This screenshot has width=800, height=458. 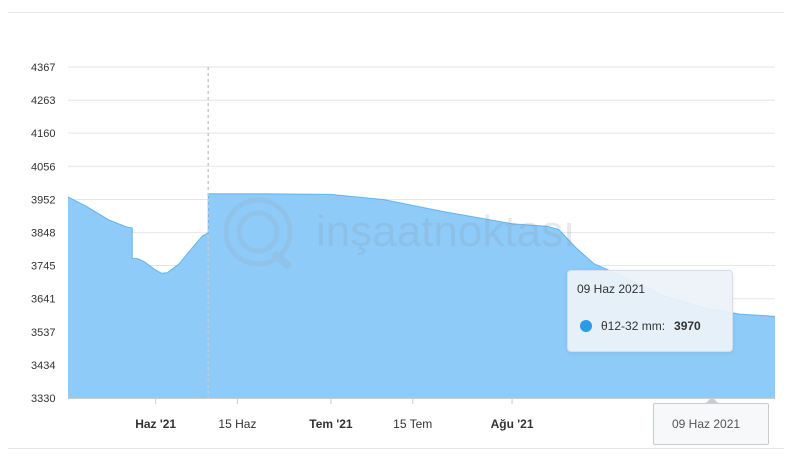 What do you see at coordinates (43, 68) in the screenshot?
I see `y-tick-label: 4367` at bounding box center [43, 68].